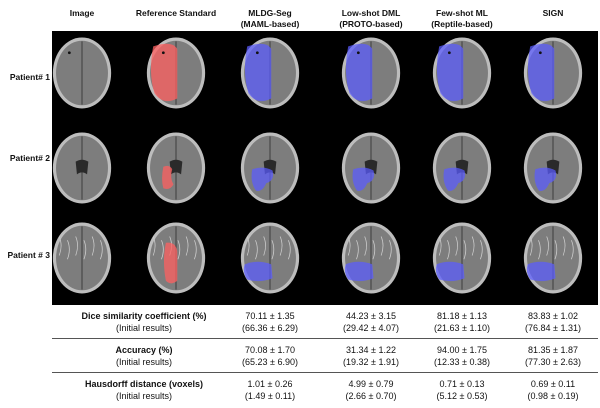 This screenshot has width=600, height=408. I want to click on column-header-subline: (PROTO-based), so click(371, 24).